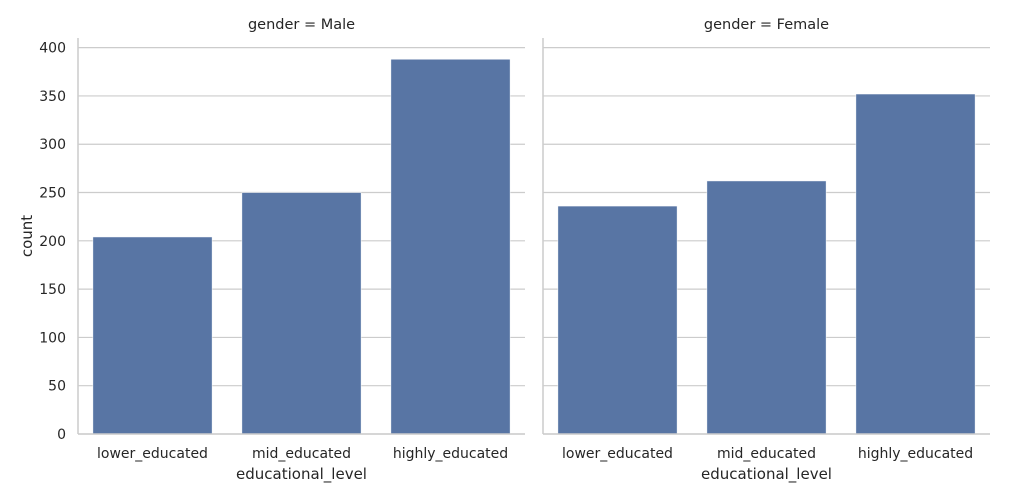 The width and height of the screenshot is (1012, 500). What do you see at coordinates (61, 435) in the screenshot?
I see `y-tick-label: 0` at bounding box center [61, 435].